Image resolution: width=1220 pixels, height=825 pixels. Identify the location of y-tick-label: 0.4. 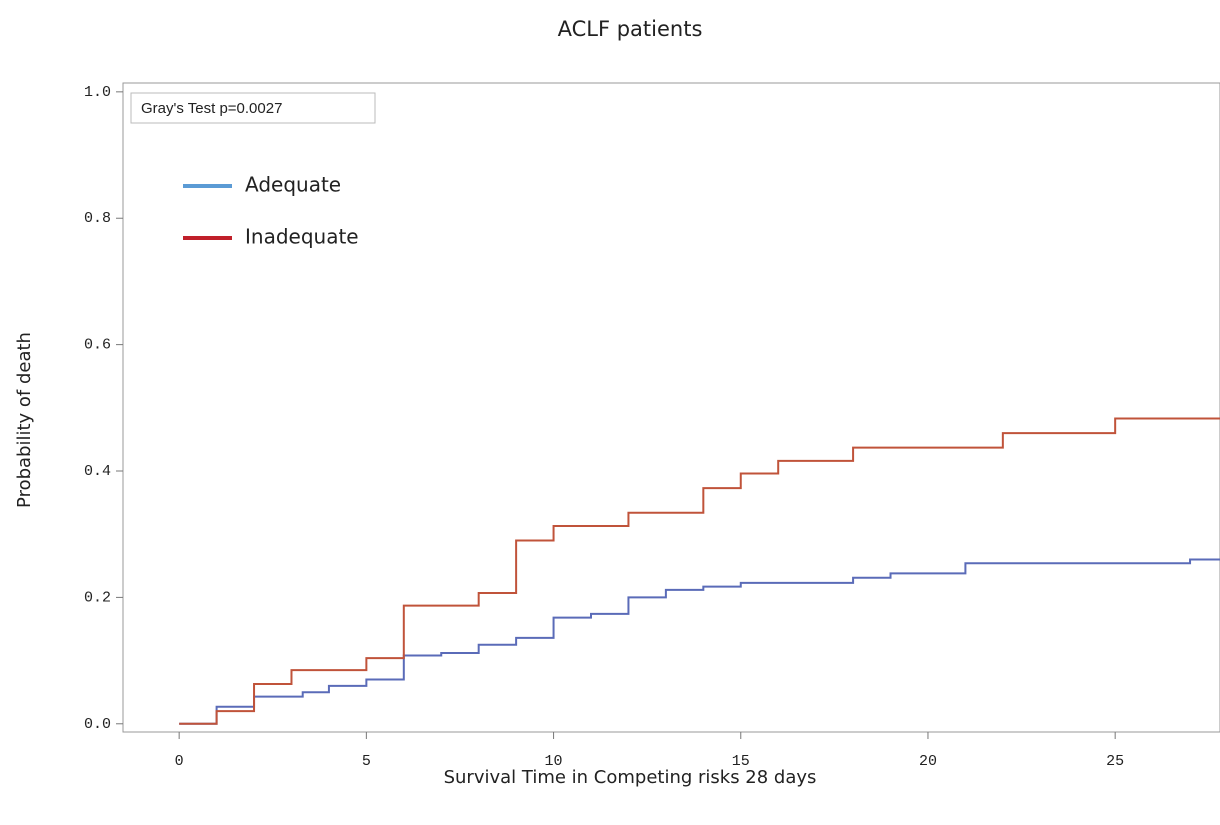
(97, 471).